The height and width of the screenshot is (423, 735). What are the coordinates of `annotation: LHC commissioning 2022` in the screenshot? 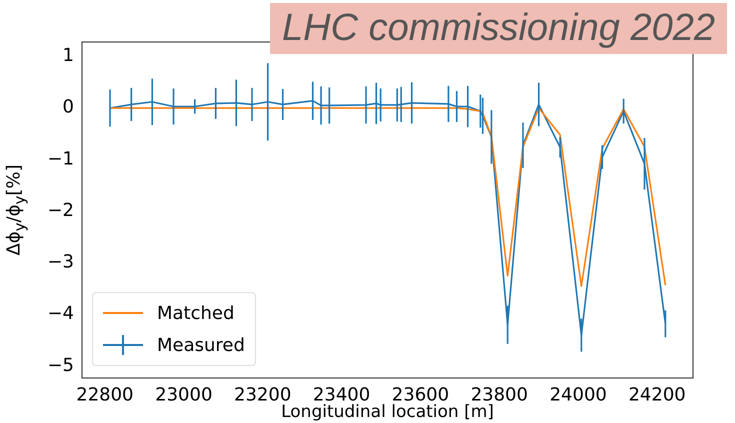 It's located at (498, 28).